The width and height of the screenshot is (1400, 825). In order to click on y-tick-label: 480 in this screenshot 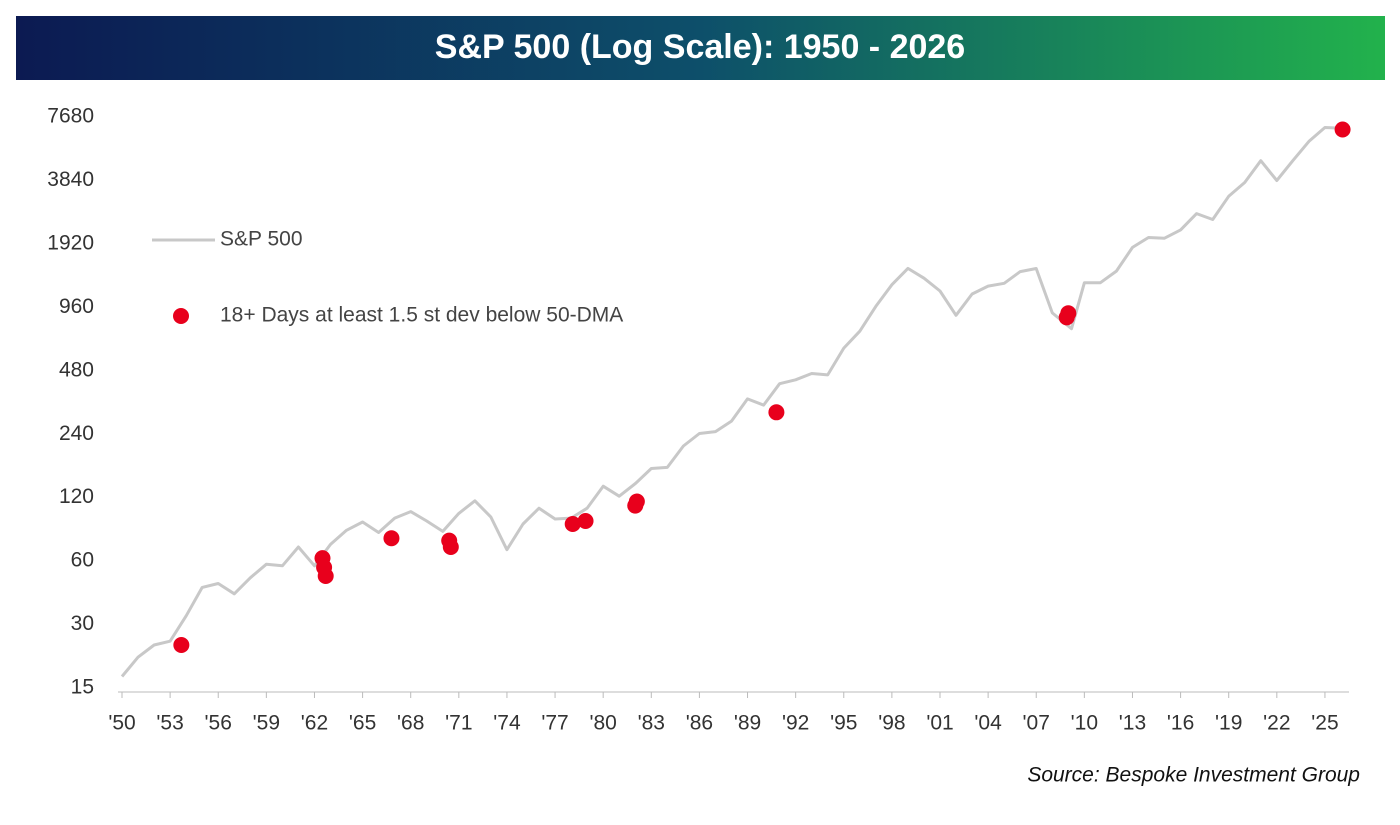, I will do `click(76, 369)`.